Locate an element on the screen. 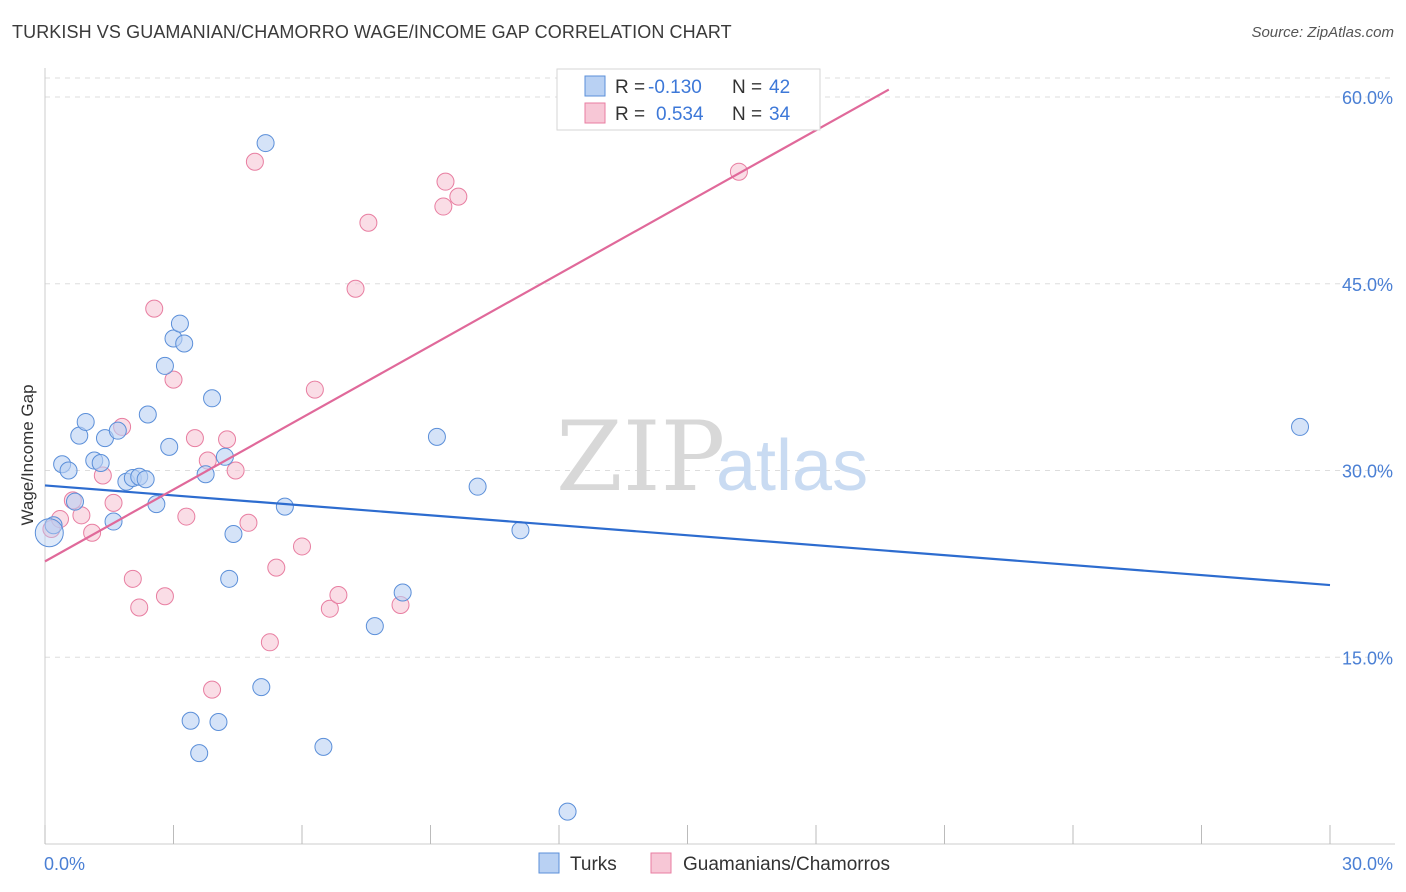 The image size is (1406, 892). y-tick-labels: 15.0% 30.0% 45.0% 60.0% is located at coordinates (1367, 378).